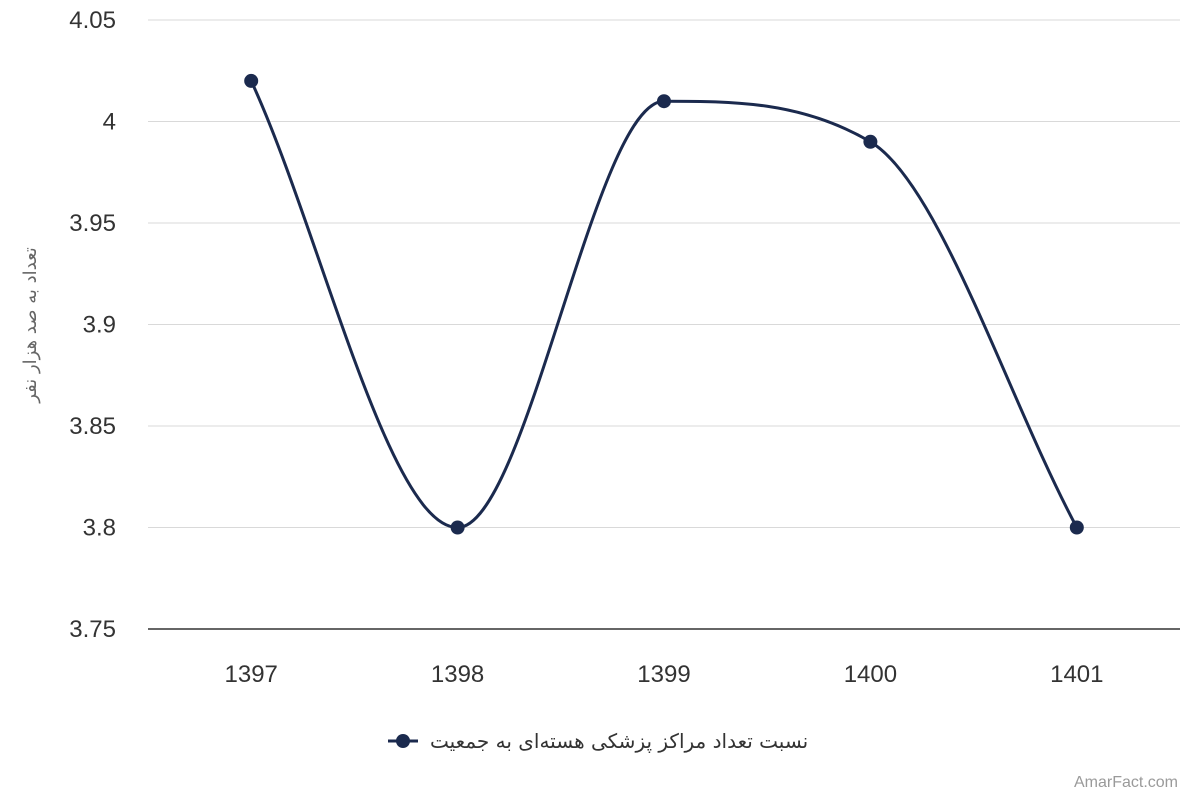  Describe the element at coordinates (30, 325) in the screenshot. I see `y-axis-label: تعداد به صد هزار نفر` at that location.